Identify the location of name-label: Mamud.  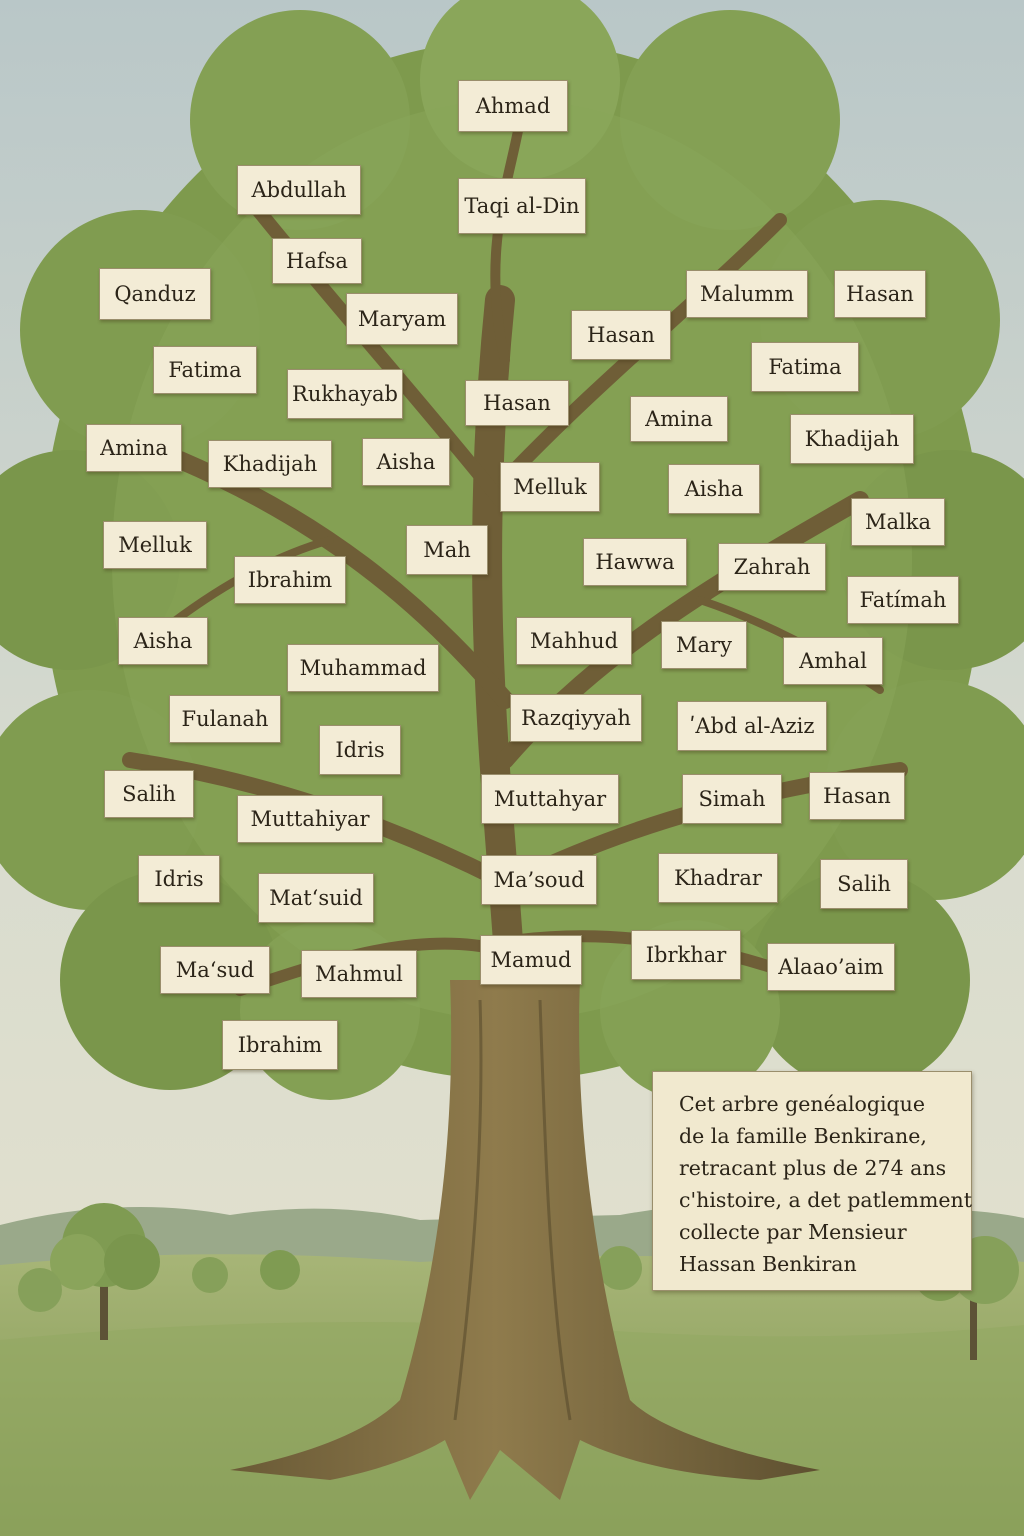
(531, 960).